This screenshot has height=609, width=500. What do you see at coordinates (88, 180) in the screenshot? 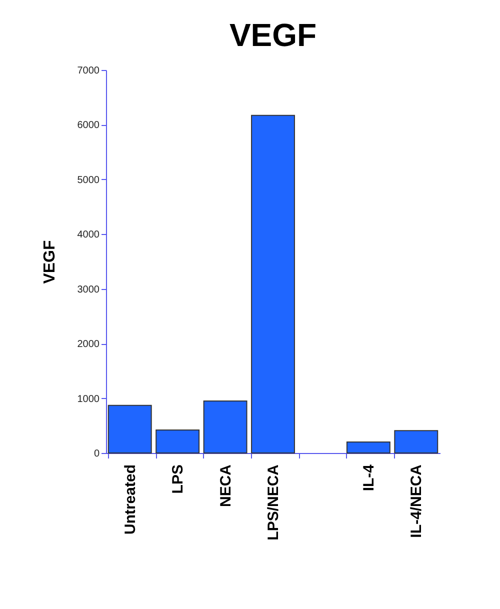
I see `y-tick-label: 5000` at bounding box center [88, 180].